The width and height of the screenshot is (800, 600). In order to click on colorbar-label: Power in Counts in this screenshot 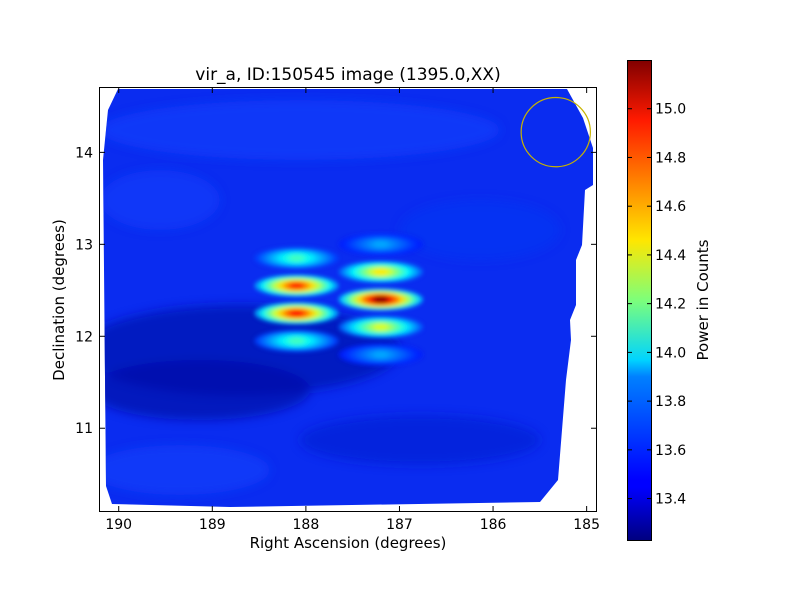, I will do `click(703, 299)`.